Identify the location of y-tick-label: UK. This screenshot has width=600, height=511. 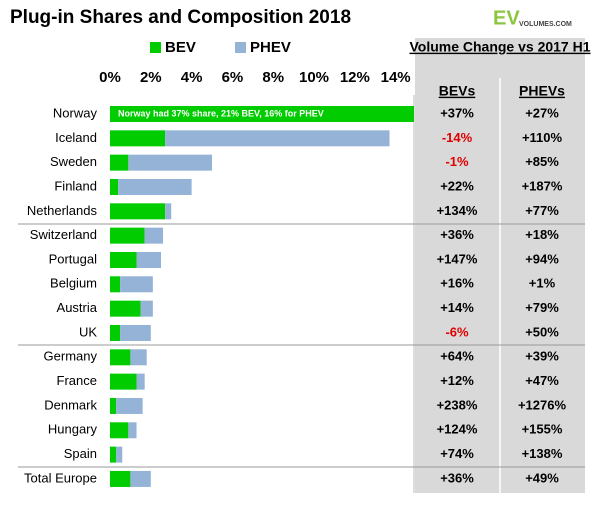
(88, 331).